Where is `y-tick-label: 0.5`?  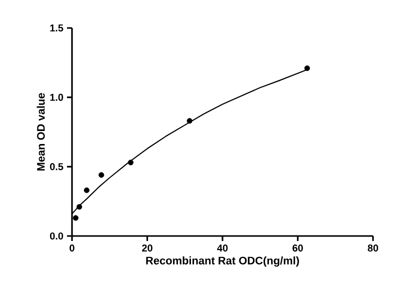 y-tick-label: 0.5 is located at coordinates (57, 166).